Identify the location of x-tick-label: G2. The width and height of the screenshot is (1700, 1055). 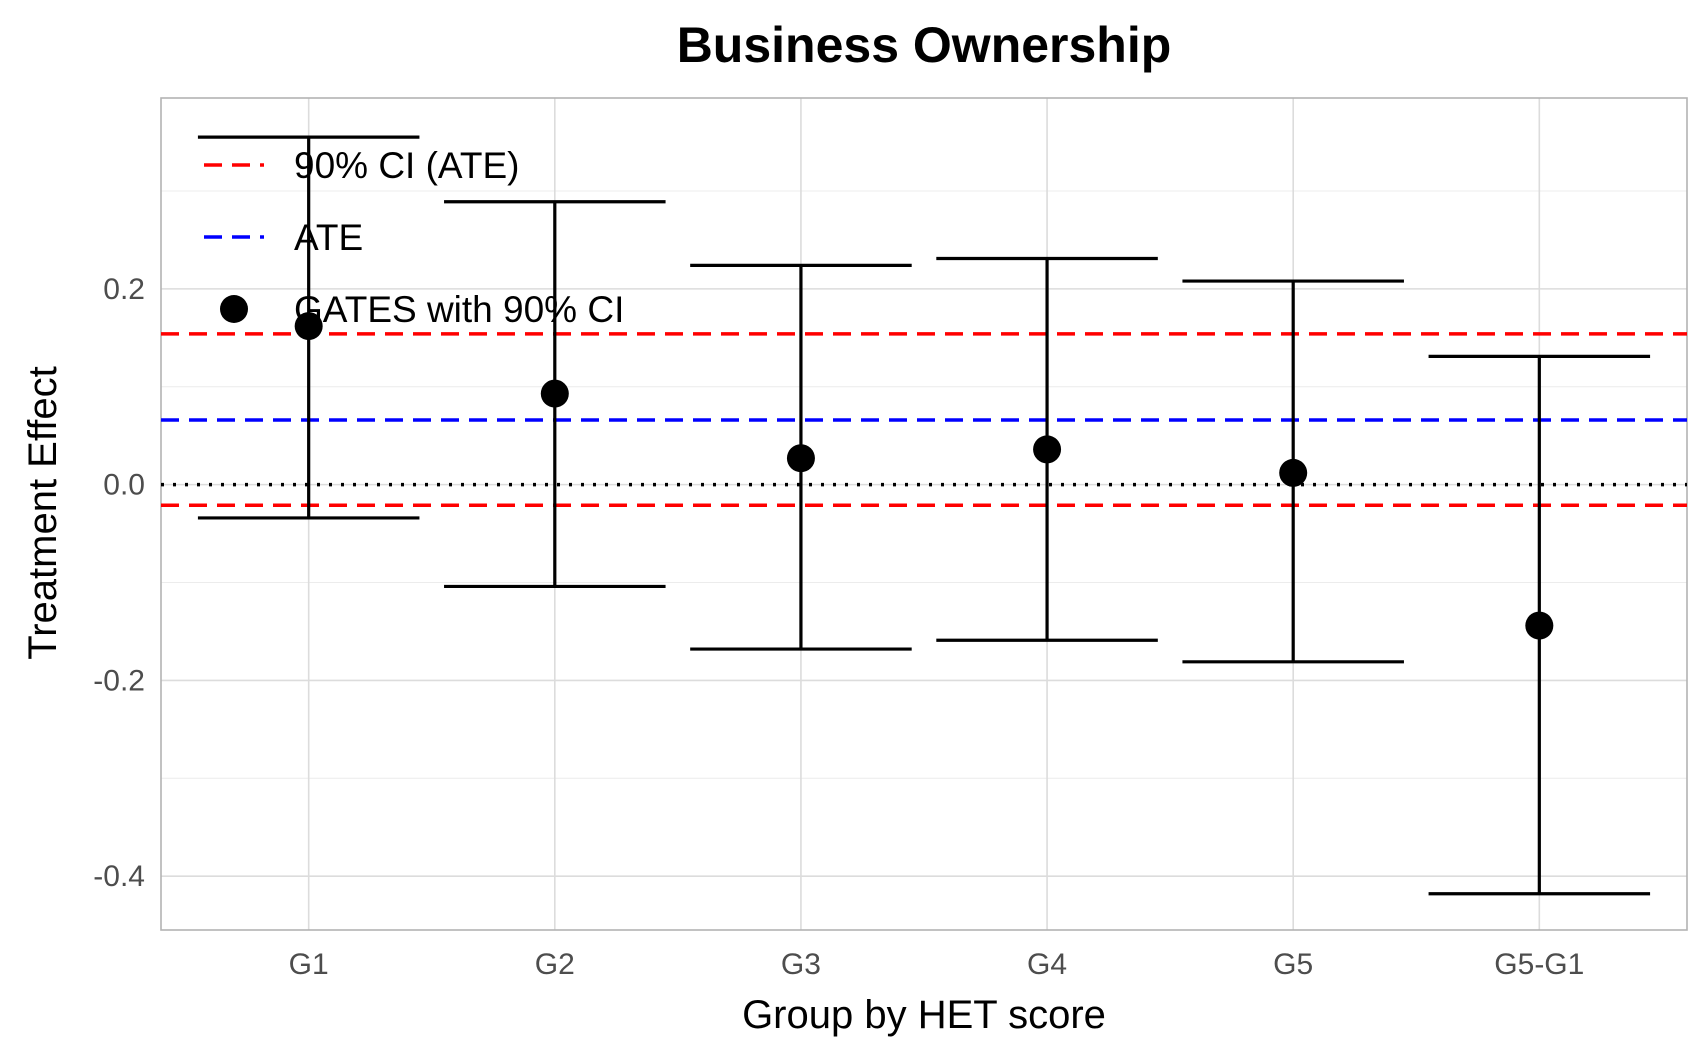
(555, 964).